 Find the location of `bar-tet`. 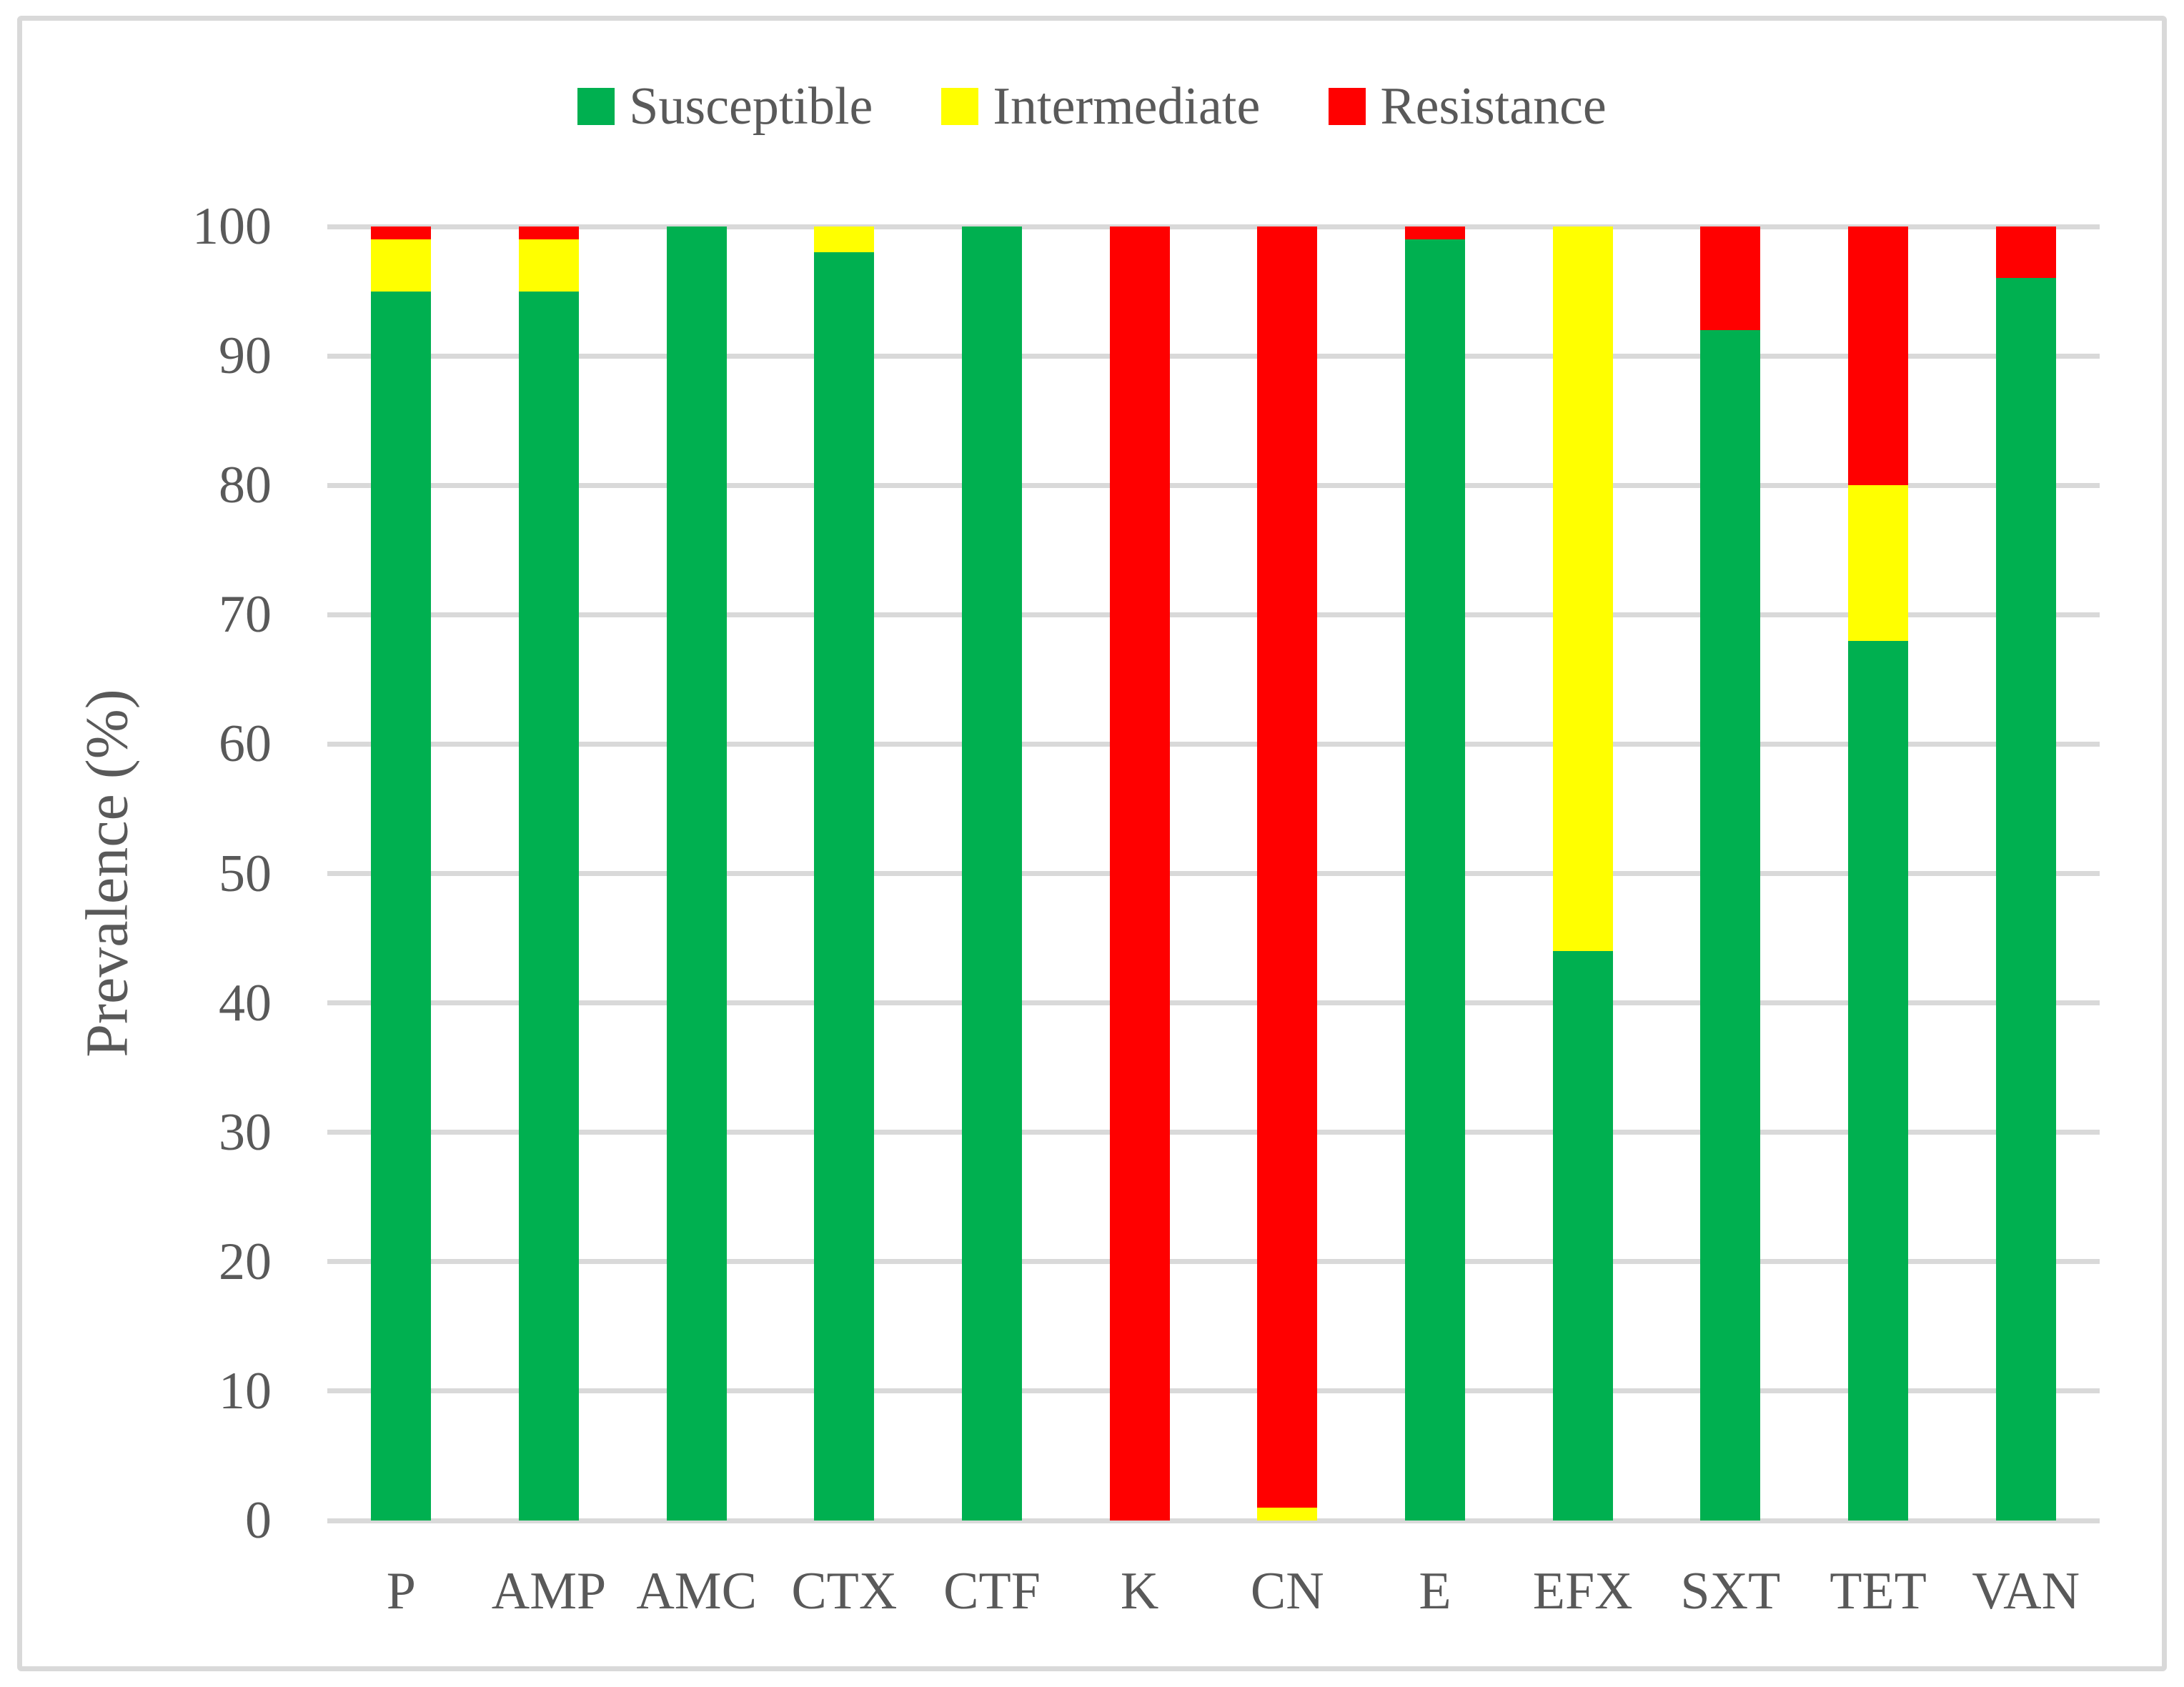

bar-tet is located at coordinates (1878, 874).